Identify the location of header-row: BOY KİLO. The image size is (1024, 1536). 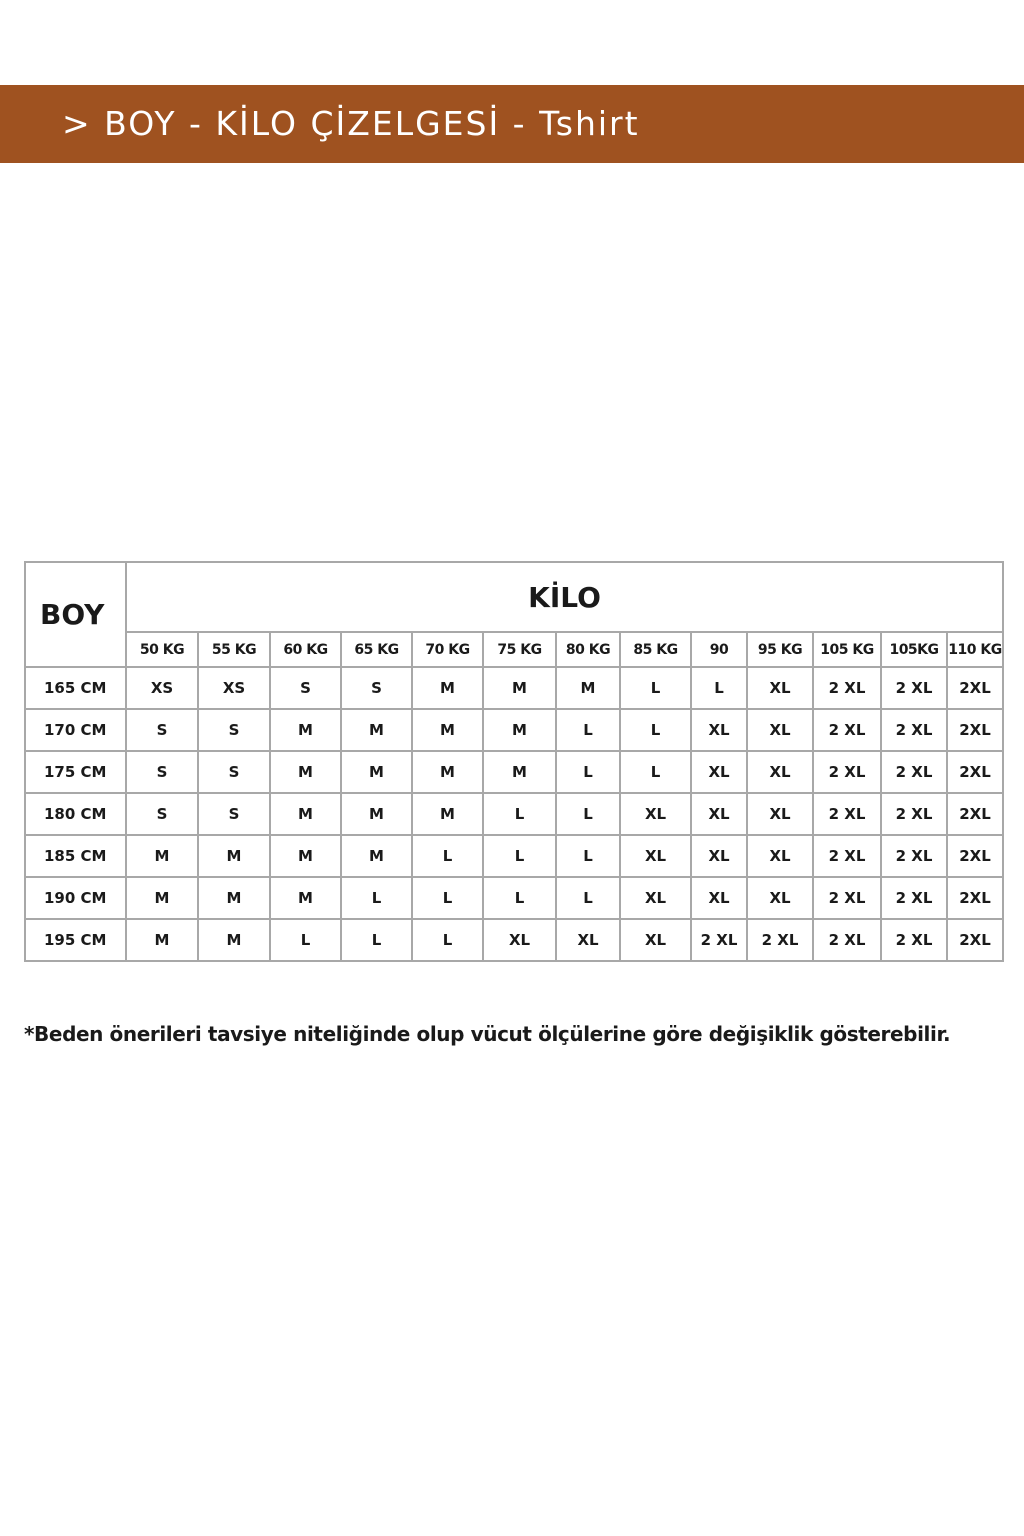
(514, 614).